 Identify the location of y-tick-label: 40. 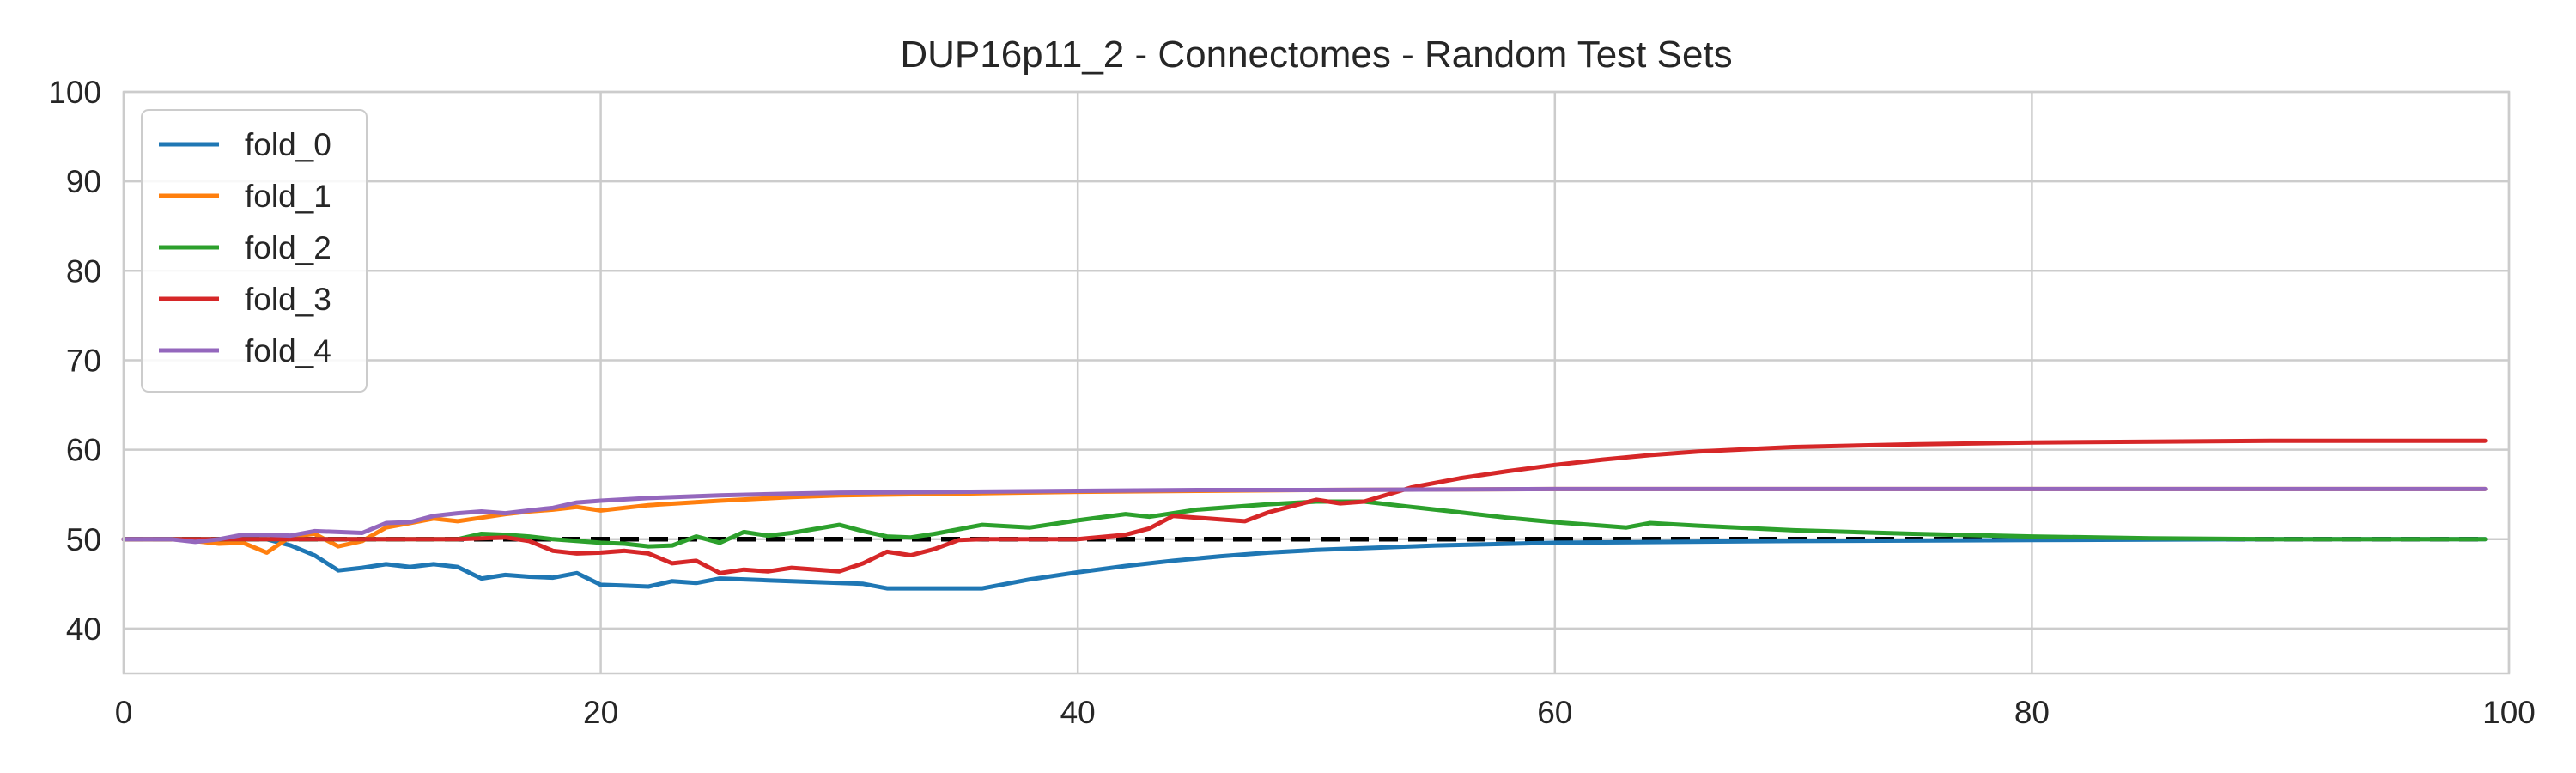
(83, 629).